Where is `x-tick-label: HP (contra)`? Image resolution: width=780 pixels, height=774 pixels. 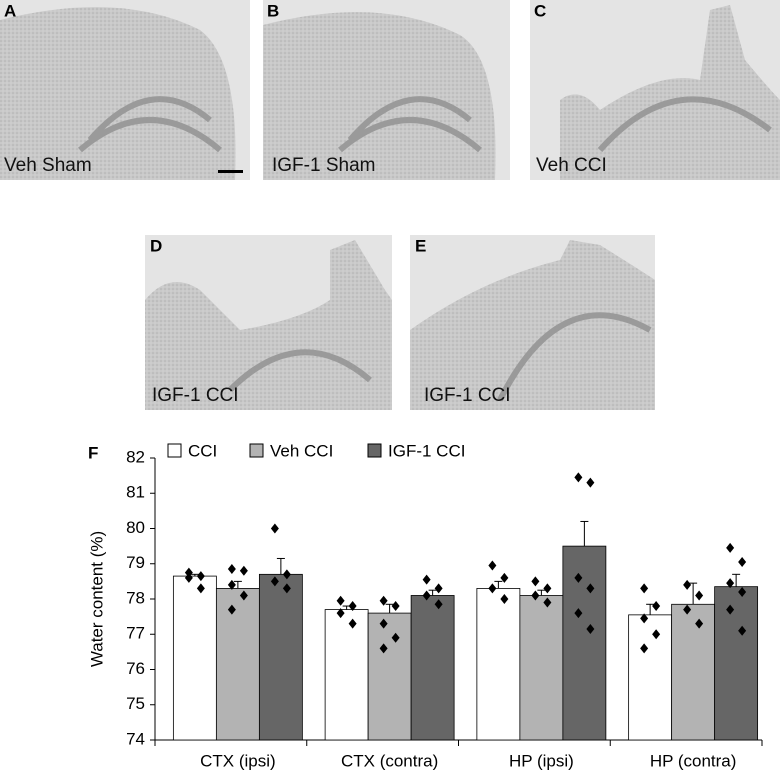 x-tick-label: HP (contra) is located at coordinates (693, 760).